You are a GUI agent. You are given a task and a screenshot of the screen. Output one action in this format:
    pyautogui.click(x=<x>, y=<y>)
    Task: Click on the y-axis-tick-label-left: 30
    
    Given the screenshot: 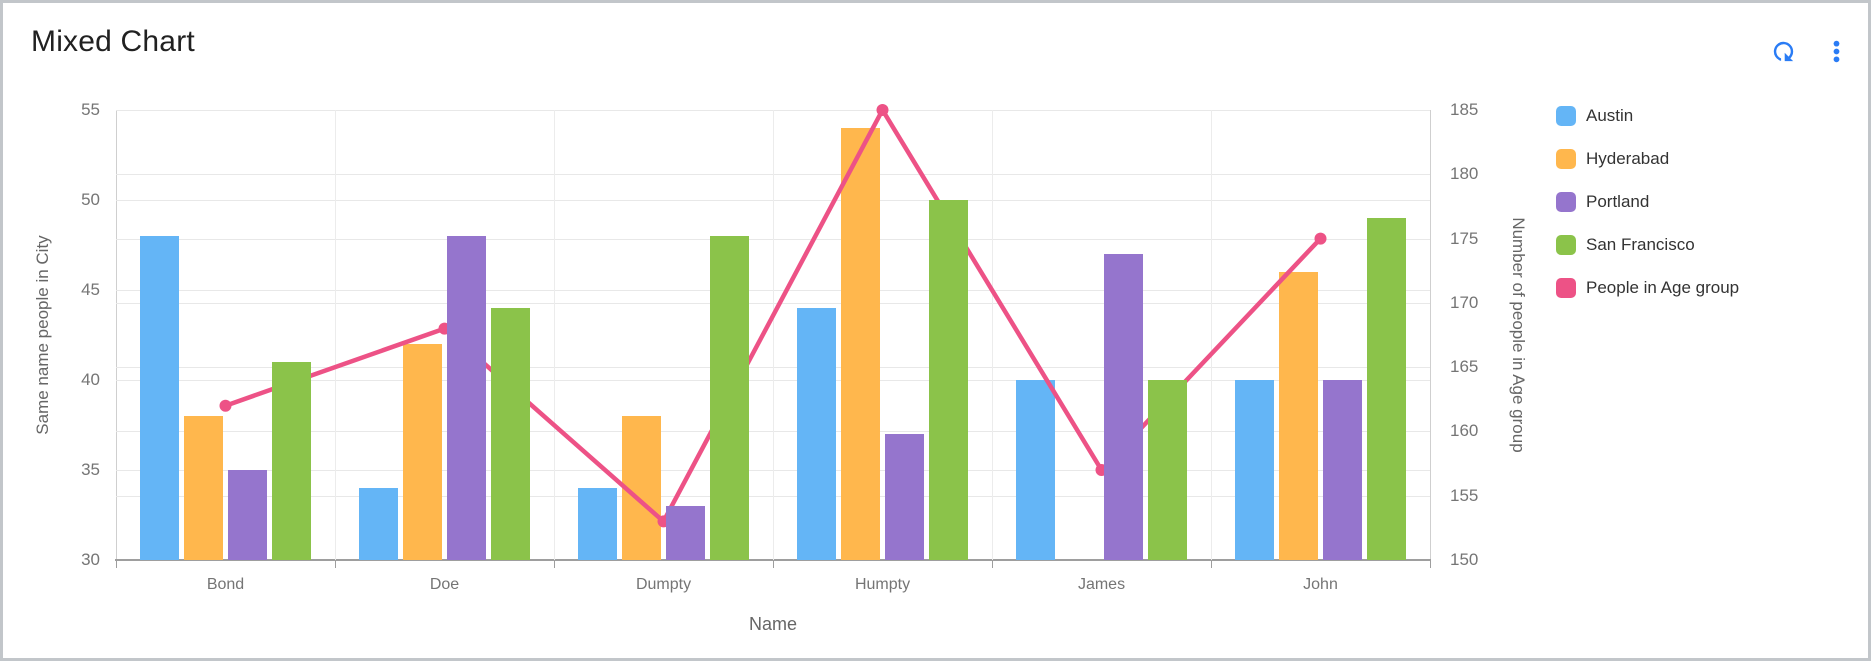 What is the action you would take?
    pyautogui.click(x=90, y=559)
    